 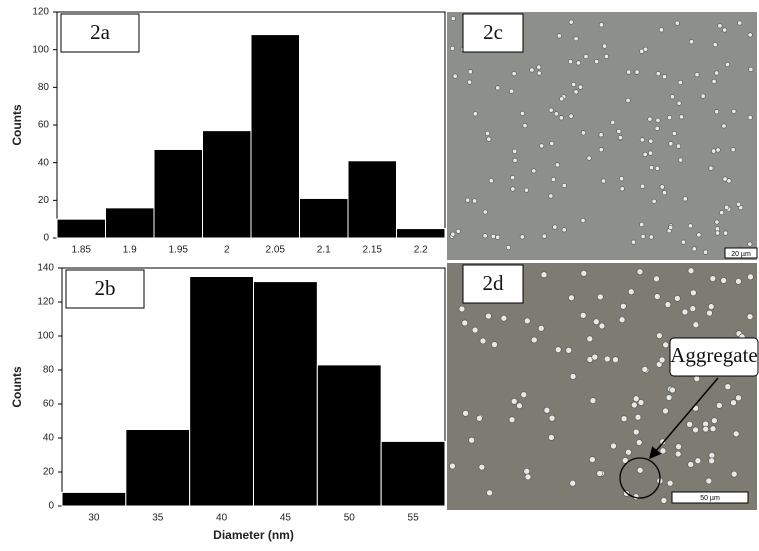 What do you see at coordinates (222, 518) in the screenshot?
I see `x-tick-label: 40` at bounding box center [222, 518].